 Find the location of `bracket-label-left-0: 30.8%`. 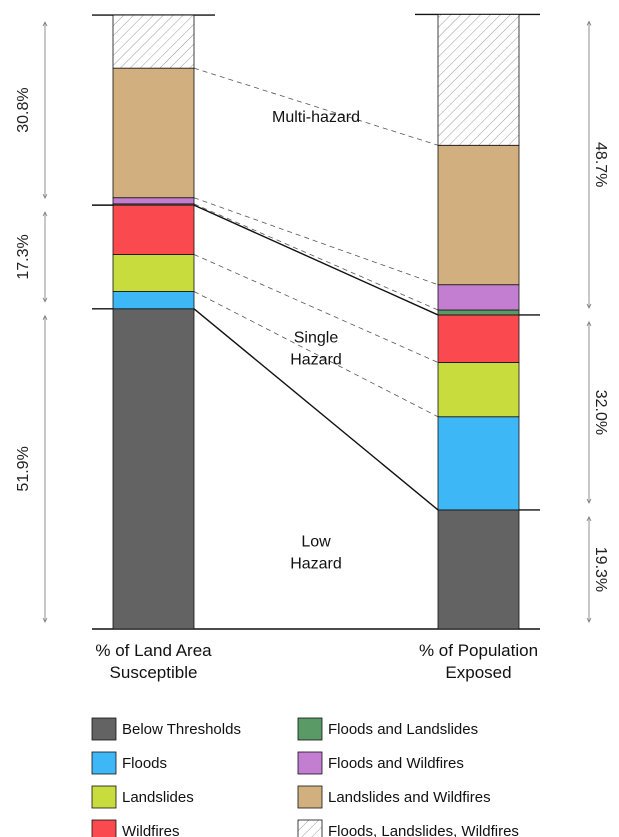

bracket-label-left-0: 30.8% is located at coordinates (23, 109).